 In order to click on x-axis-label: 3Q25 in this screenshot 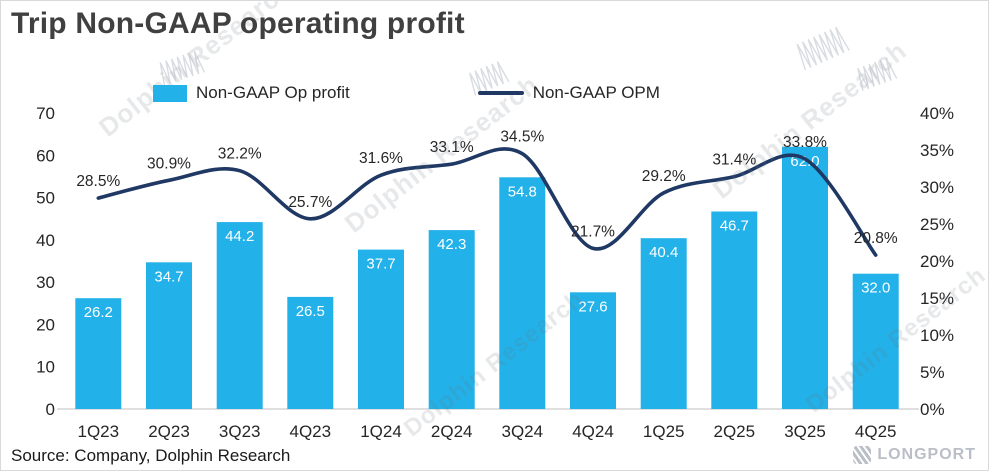, I will do `click(805, 431)`.